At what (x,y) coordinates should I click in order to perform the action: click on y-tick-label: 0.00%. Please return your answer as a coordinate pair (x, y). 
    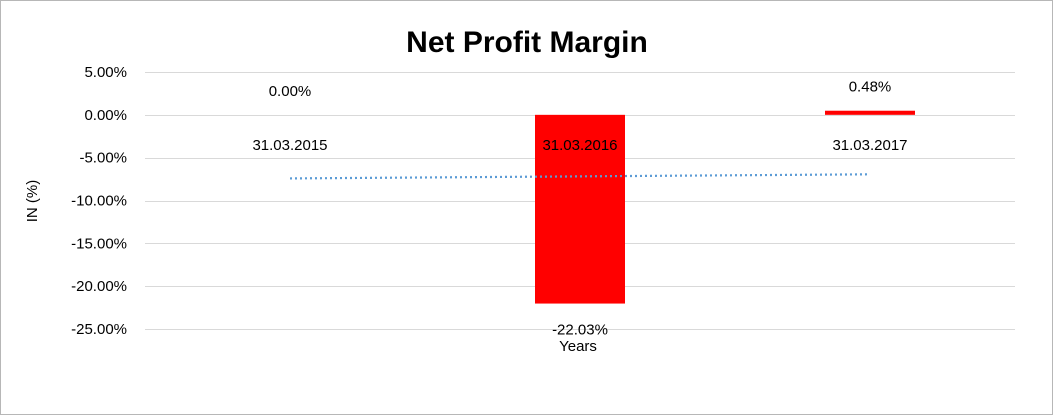
    Looking at the image, I should click on (105, 115).